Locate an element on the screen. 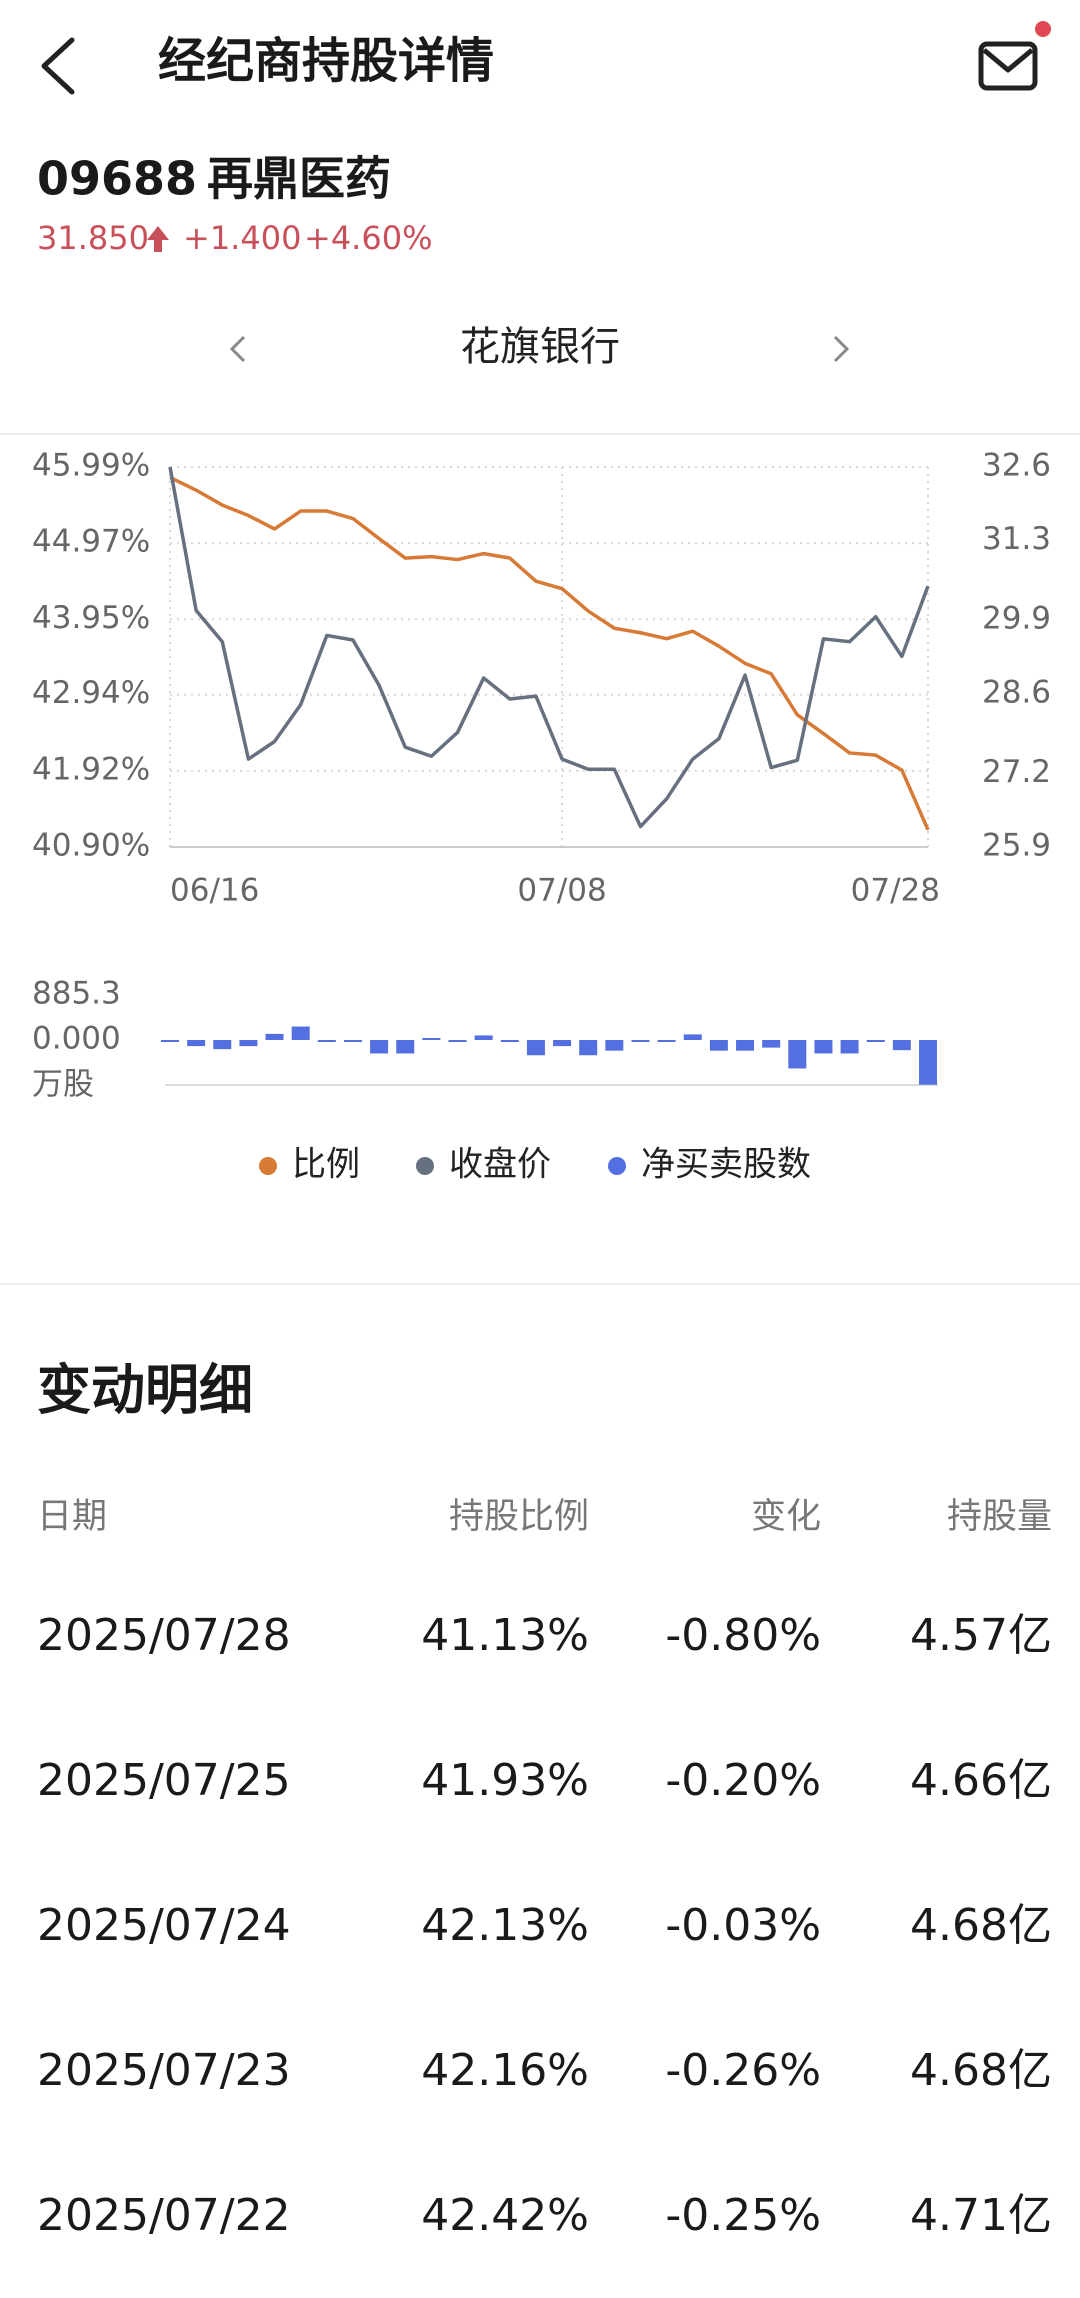 This screenshot has width=1080, height=2298. y-tick-label: 45.99% is located at coordinates (91, 466).